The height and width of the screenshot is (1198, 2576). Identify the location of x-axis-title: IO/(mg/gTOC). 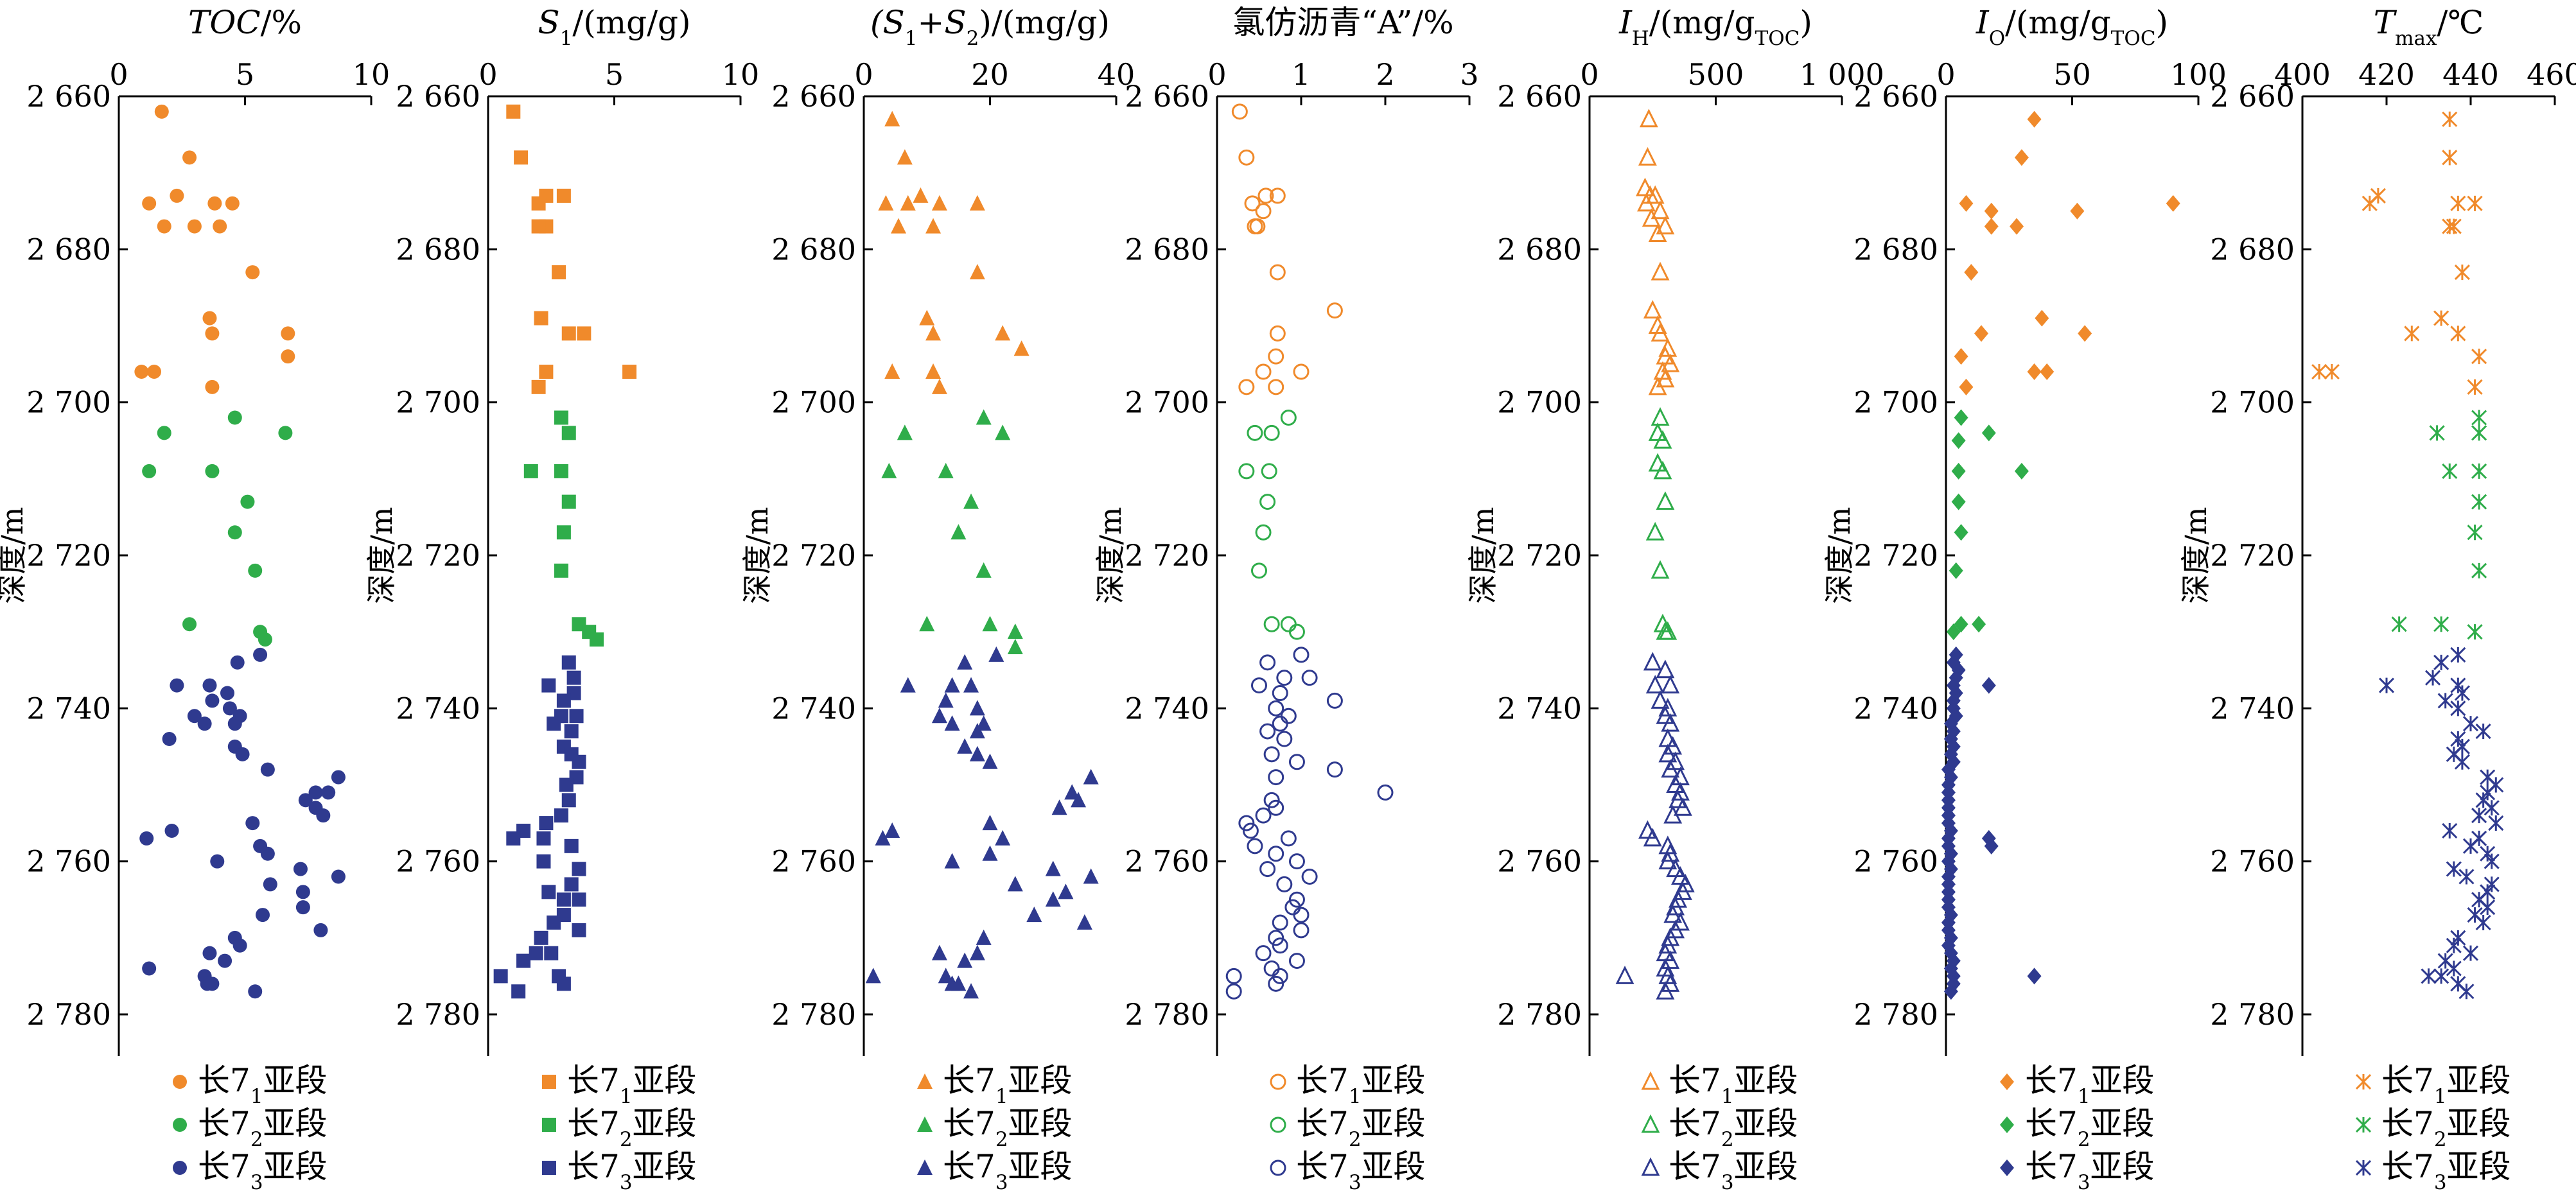
(2072, 27).